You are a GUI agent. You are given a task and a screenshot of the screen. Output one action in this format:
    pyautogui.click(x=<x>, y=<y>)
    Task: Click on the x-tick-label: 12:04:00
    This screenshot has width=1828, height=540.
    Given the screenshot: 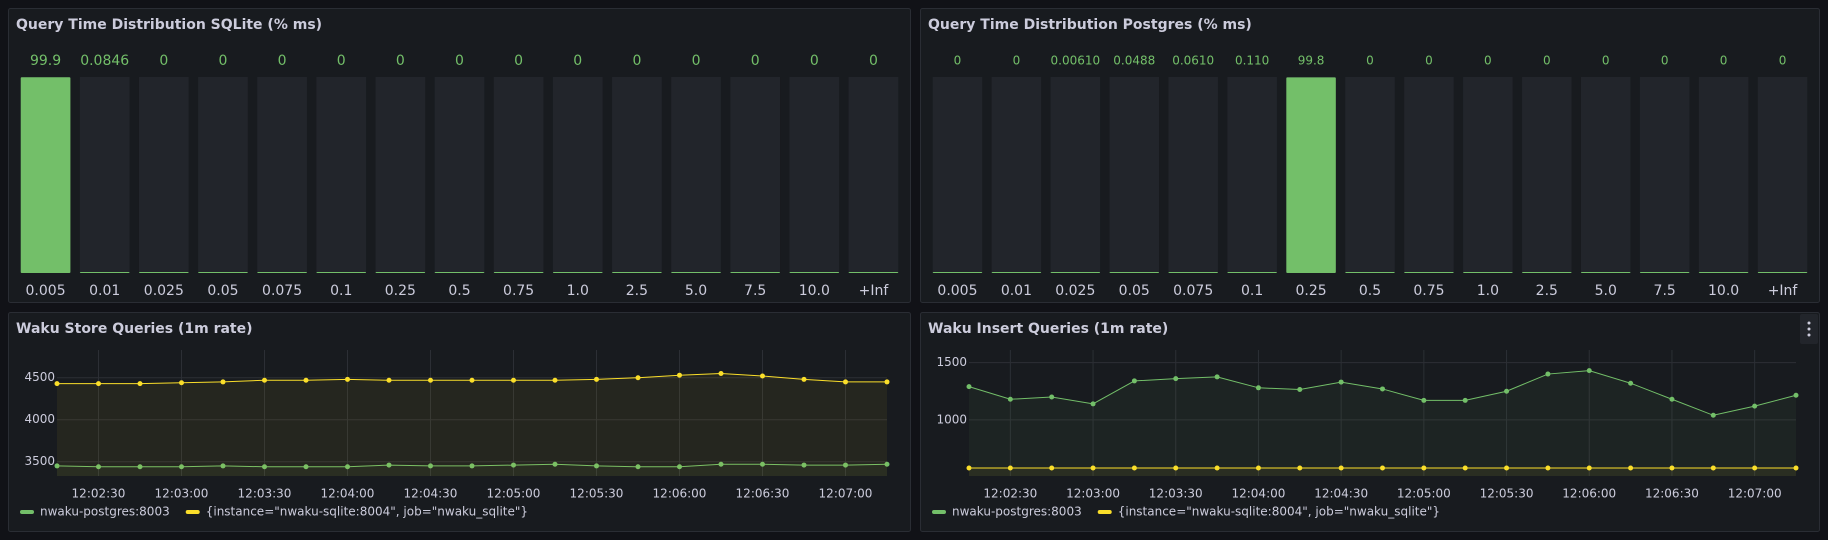 What is the action you would take?
    pyautogui.click(x=1258, y=494)
    